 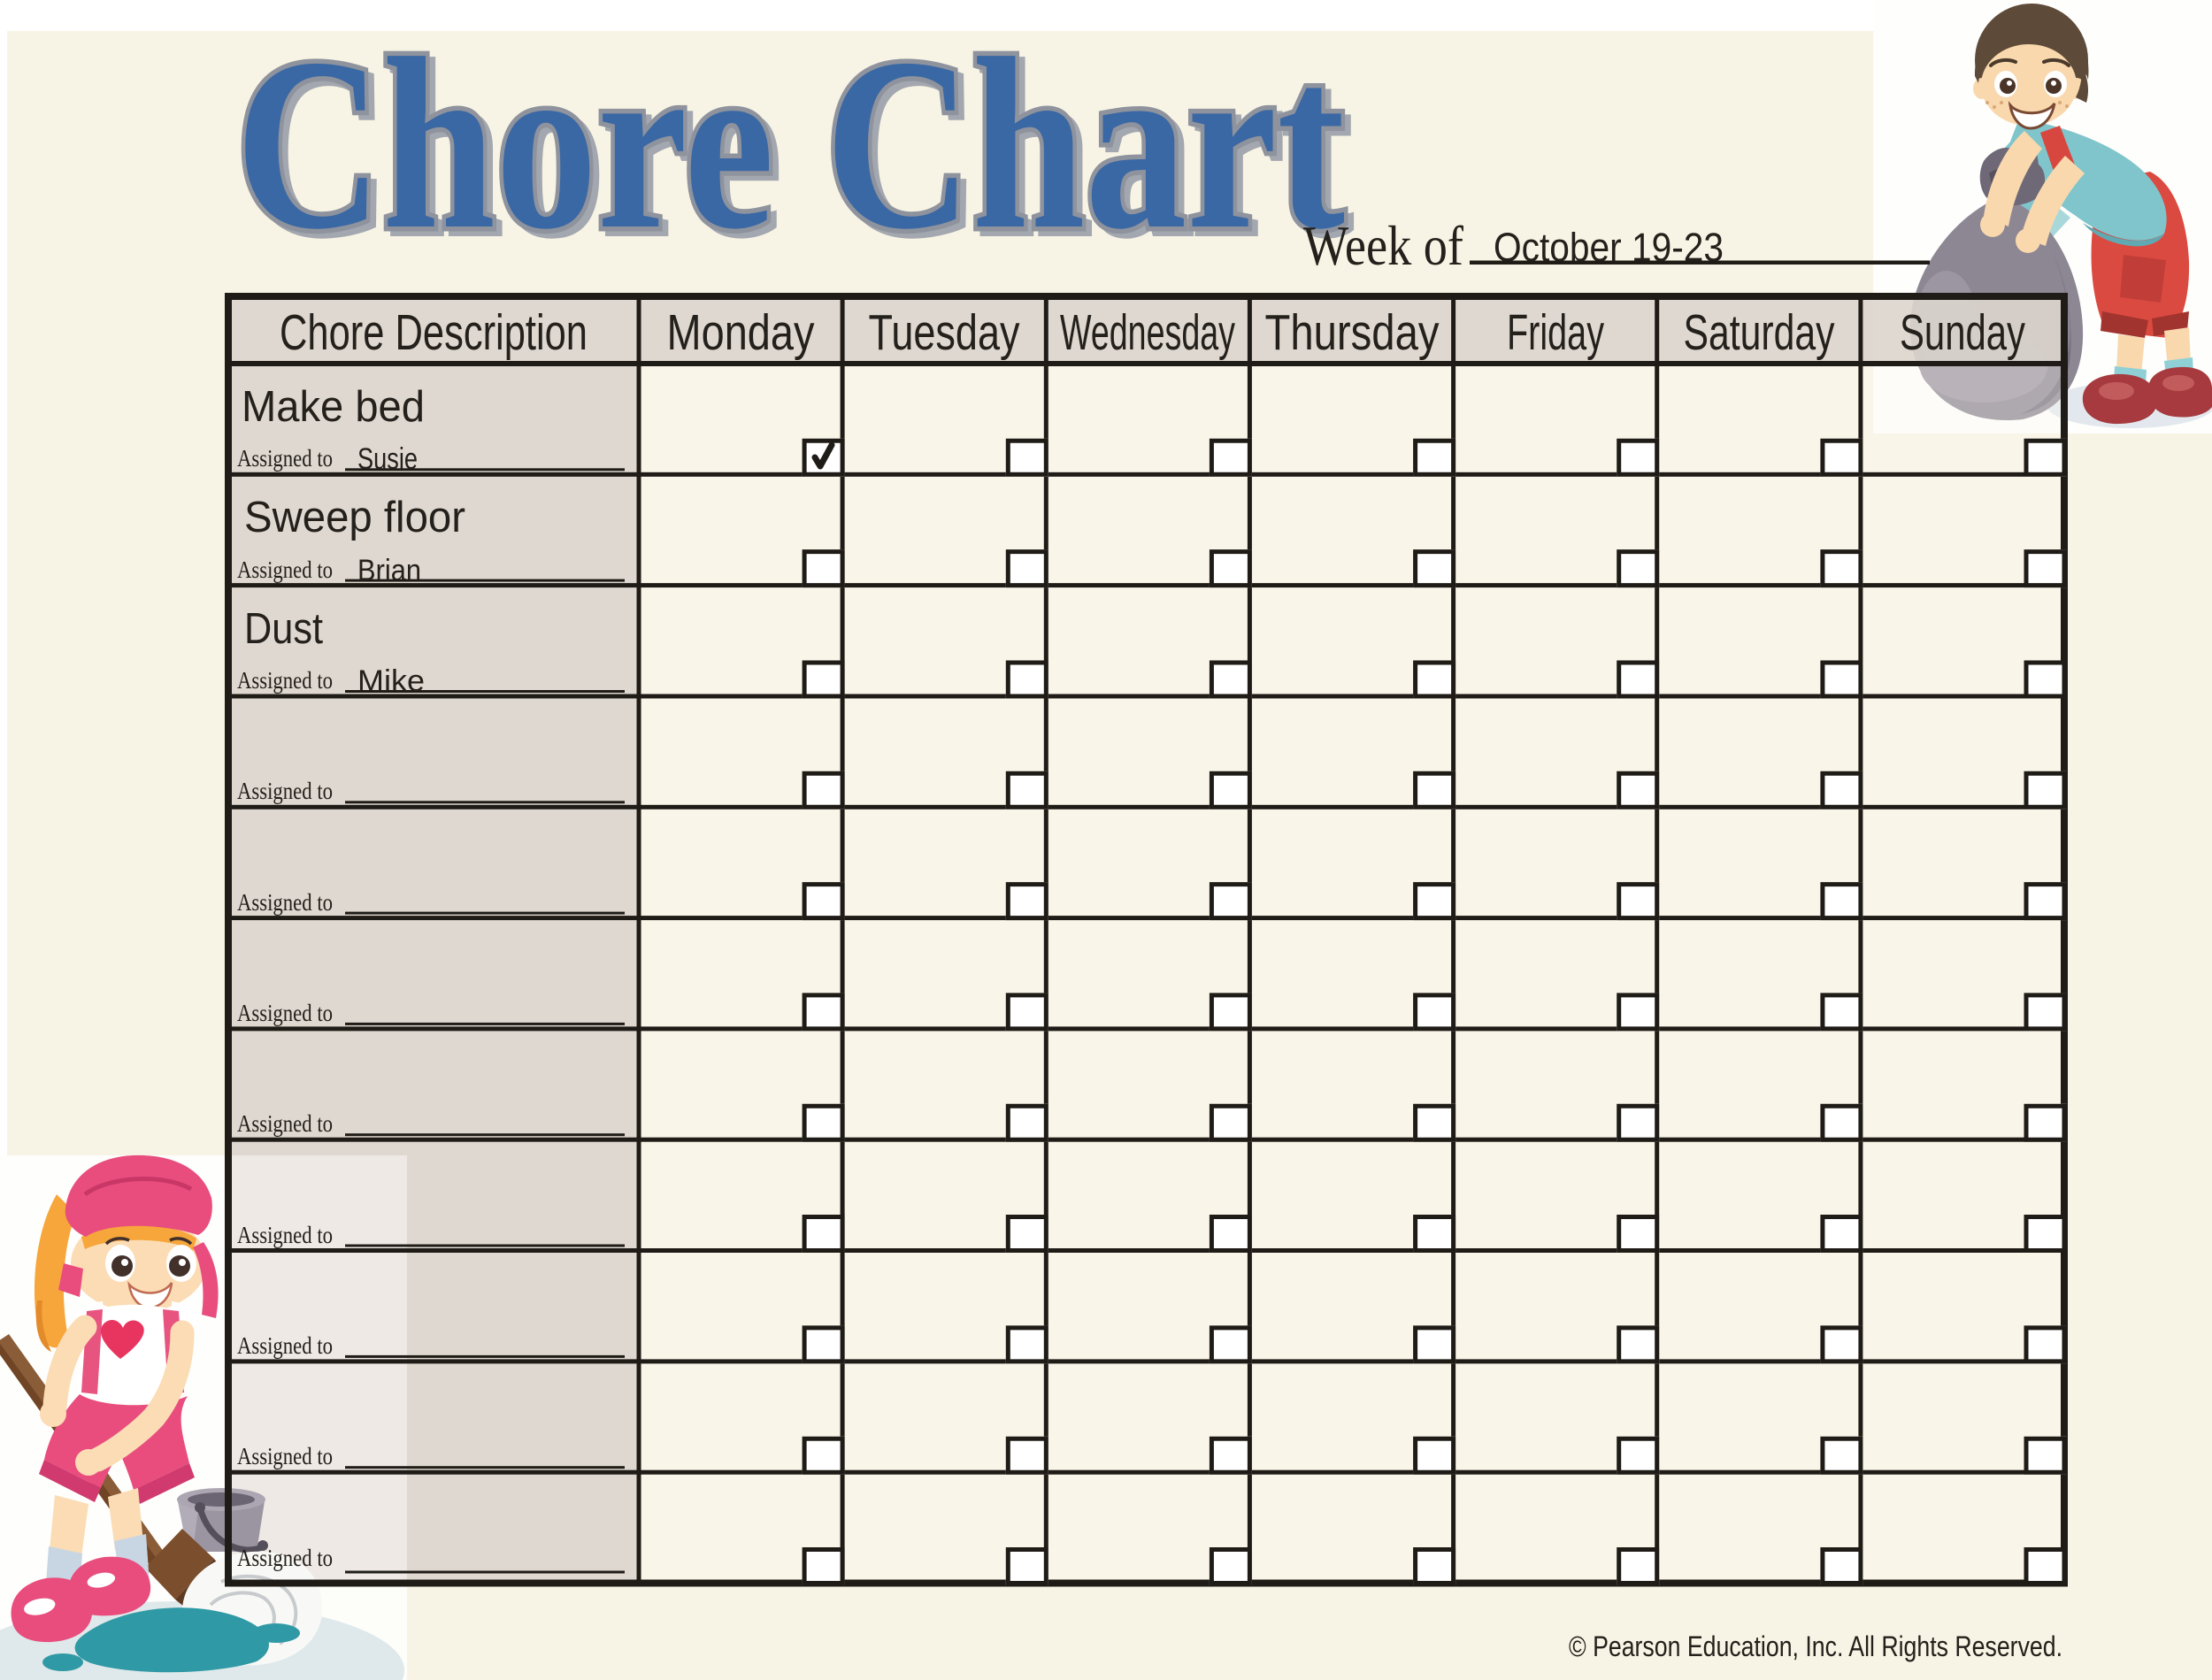 I want to click on svg-text: Week of, so click(x=1383, y=246).